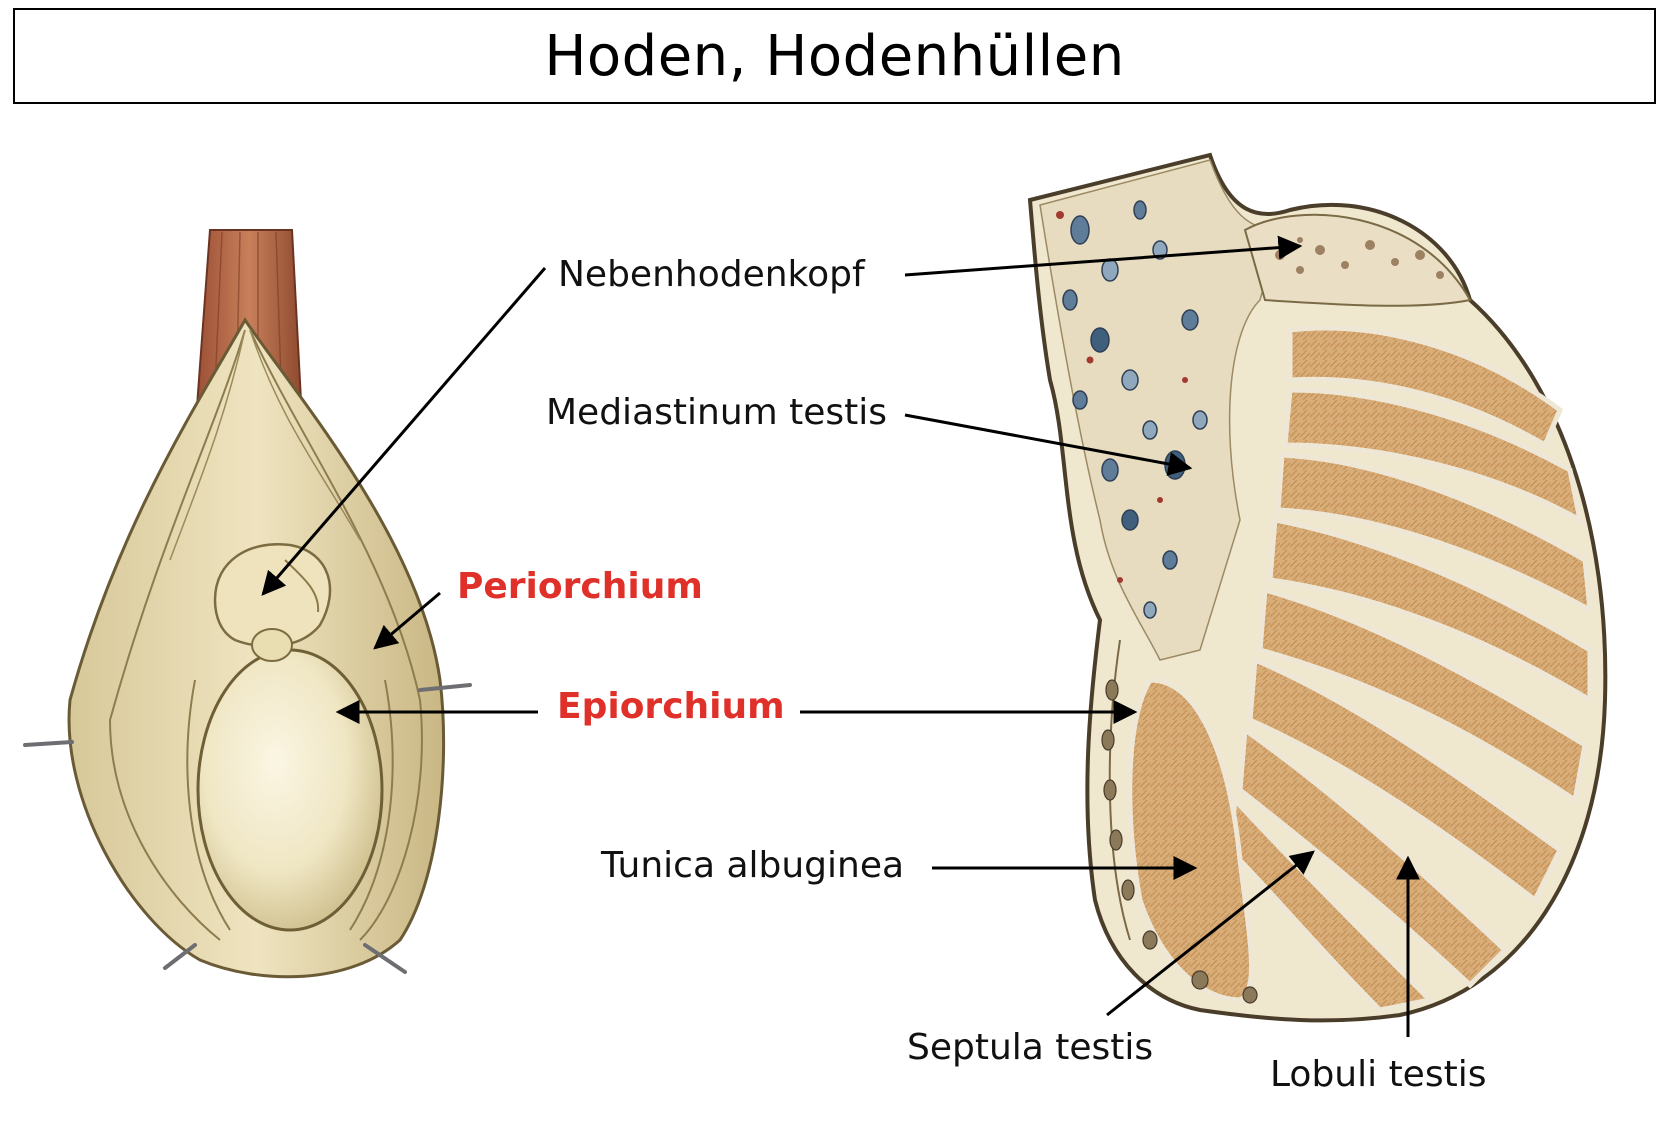  Describe the element at coordinates (1103, 256) in the screenshot. I see `pointer-nebenhodenkopf-right` at that location.